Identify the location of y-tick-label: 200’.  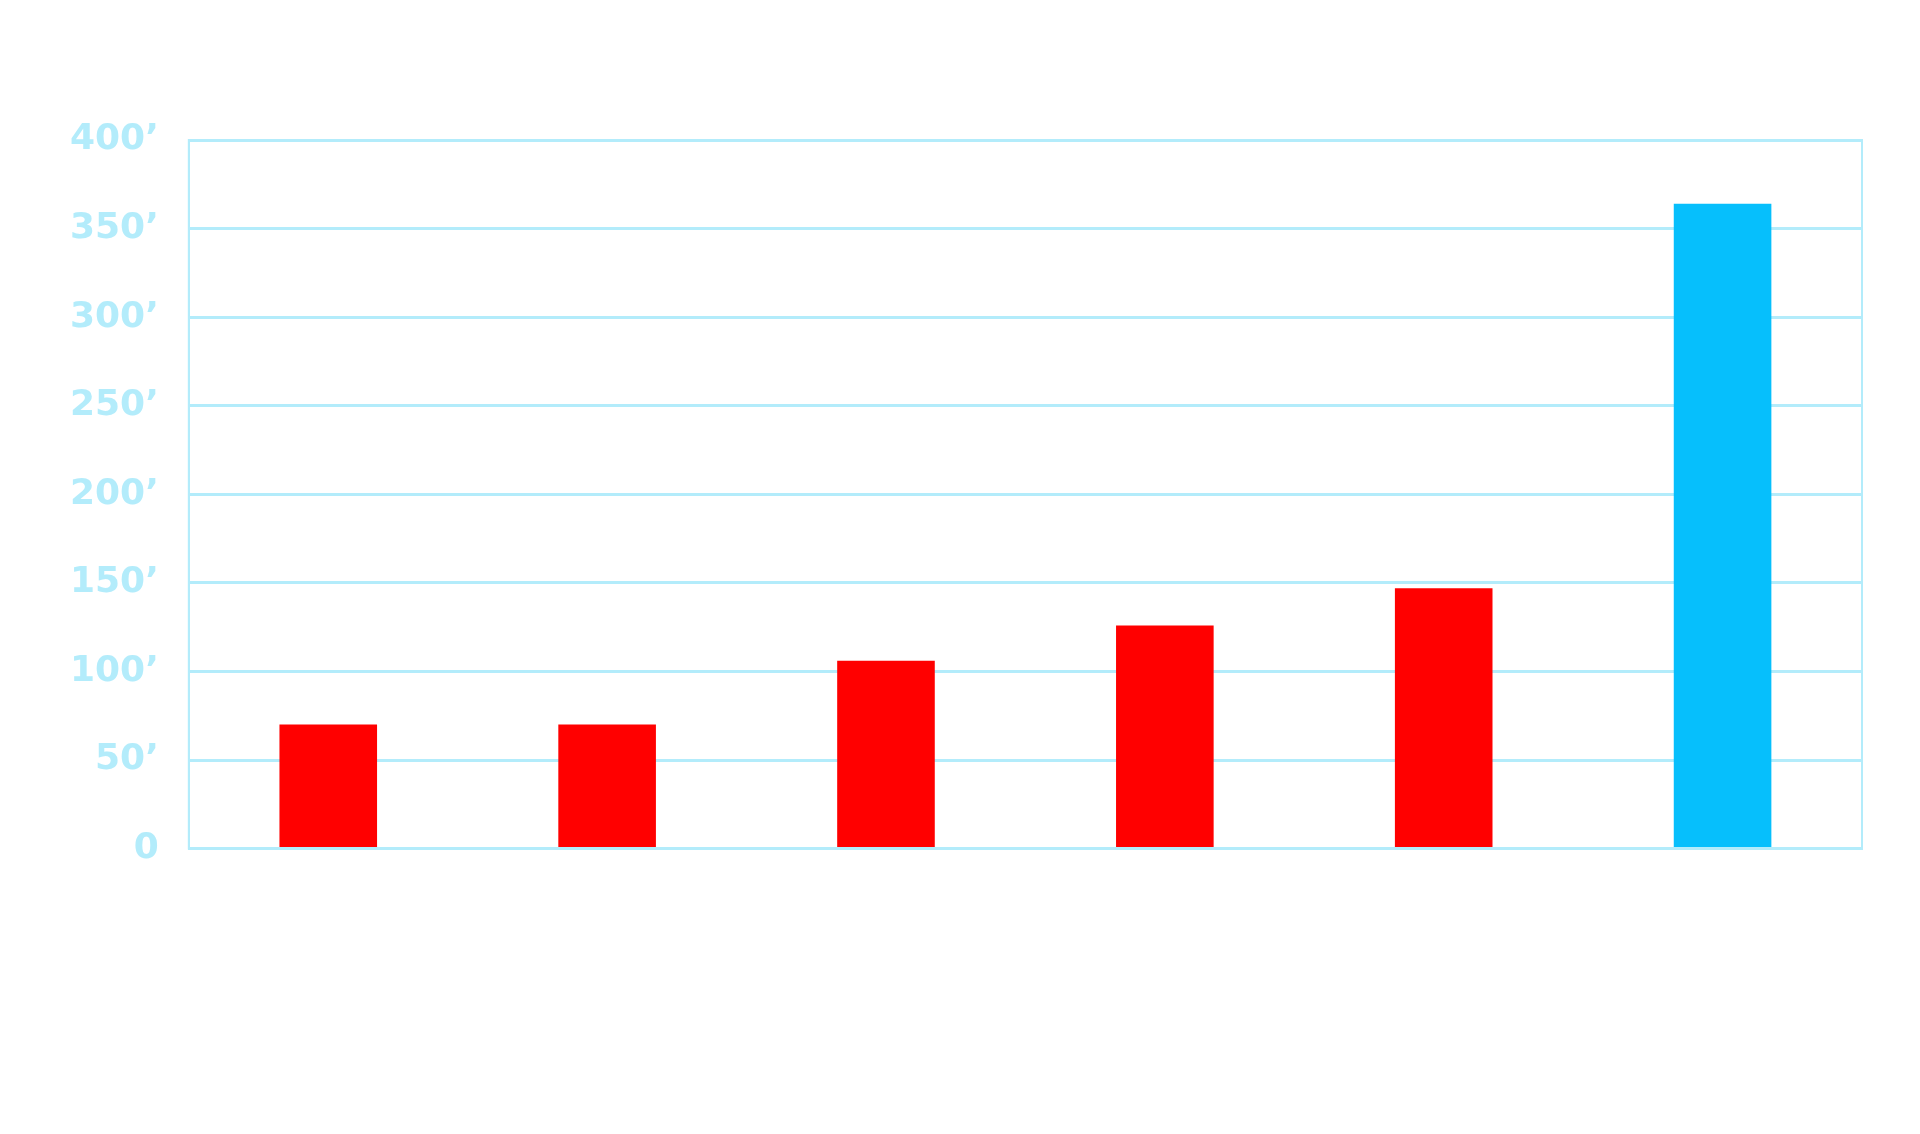
(114, 491).